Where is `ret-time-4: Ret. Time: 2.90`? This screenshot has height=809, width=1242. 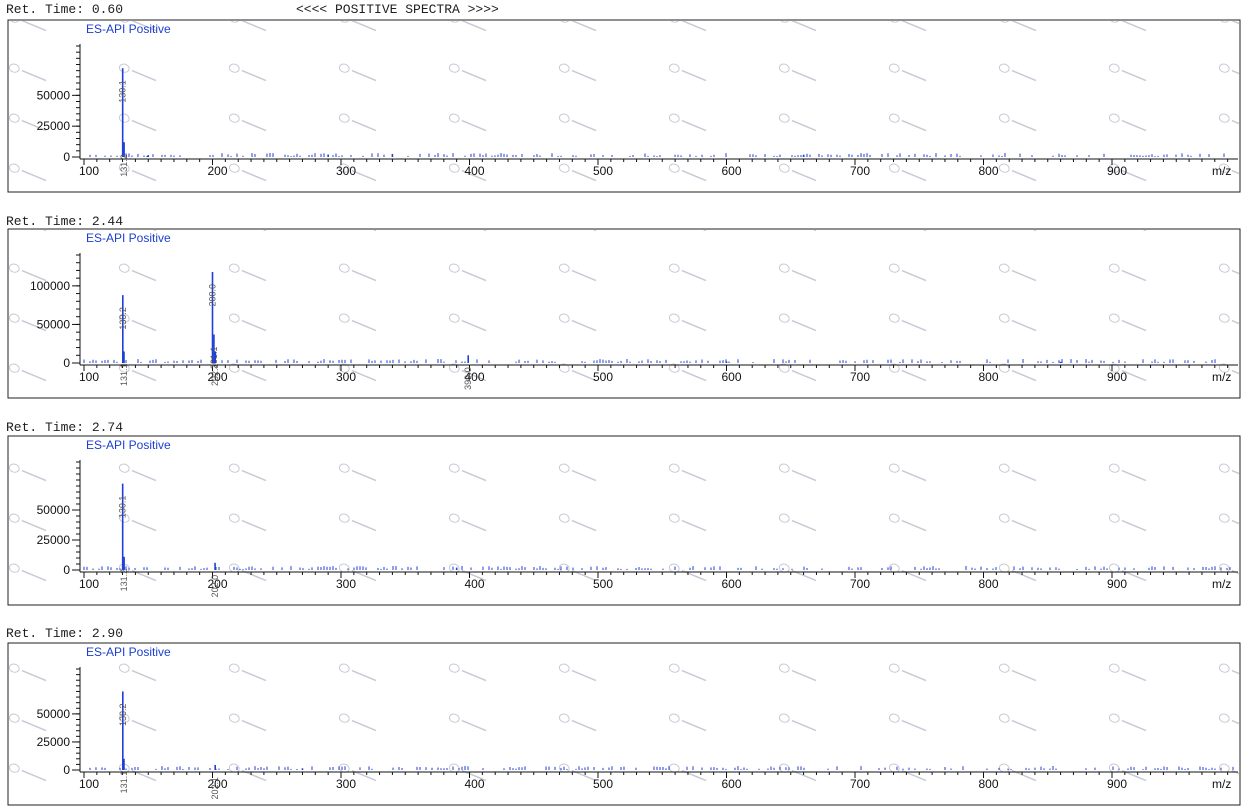
ret-time-4: Ret. Time: 2.90 is located at coordinates (65, 633).